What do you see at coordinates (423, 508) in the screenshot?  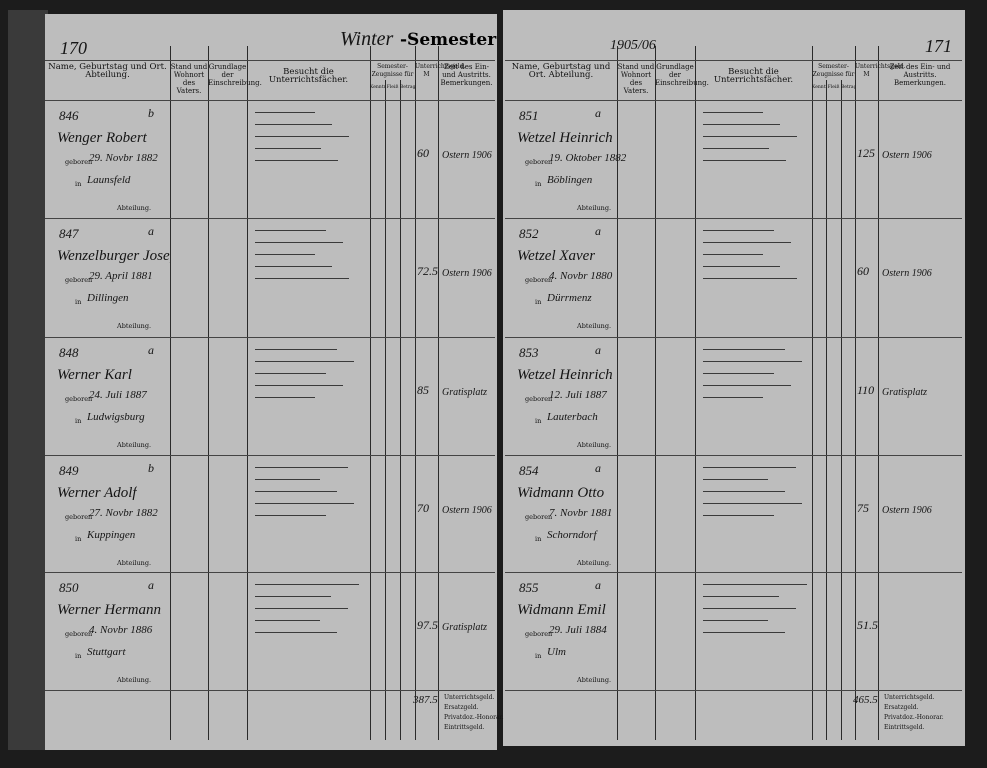 I see `fee: 70` at bounding box center [423, 508].